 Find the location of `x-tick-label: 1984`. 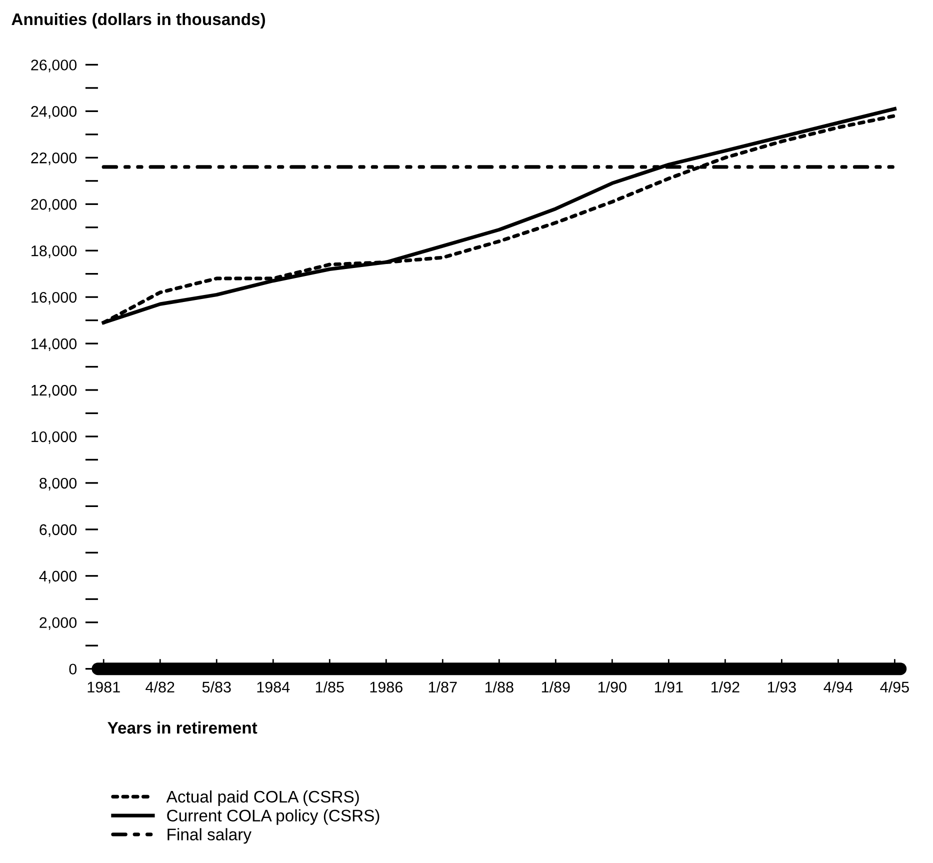

x-tick-label: 1984 is located at coordinates (273, 687).